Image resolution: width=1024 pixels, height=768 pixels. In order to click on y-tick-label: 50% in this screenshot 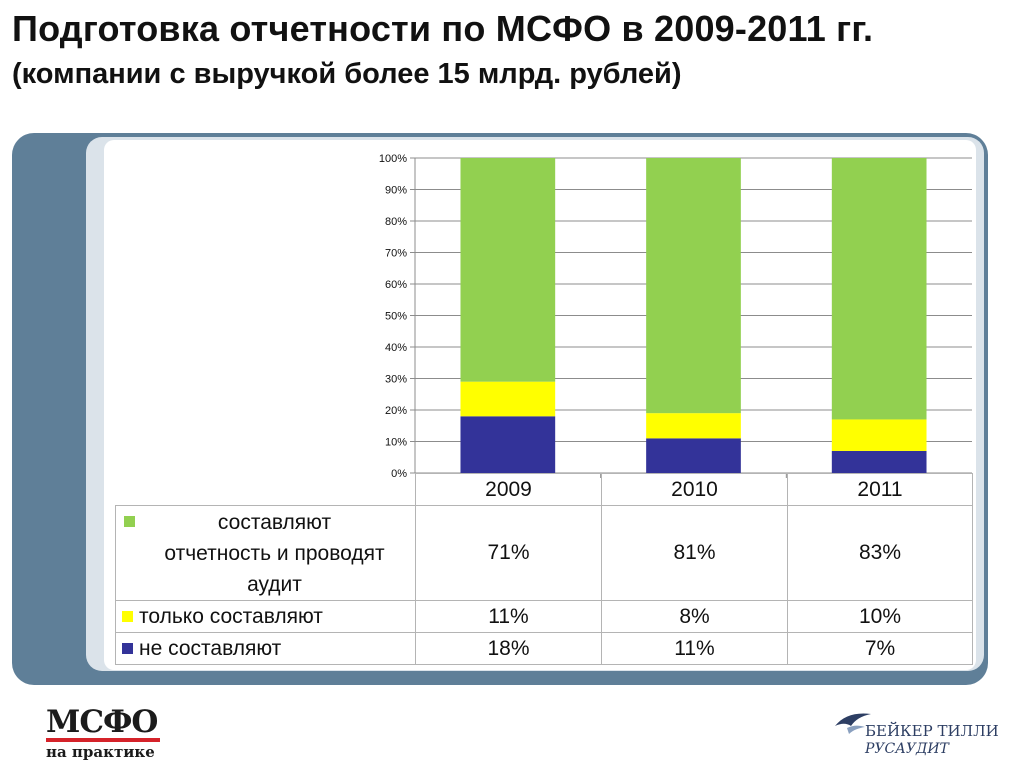, I will do `click(396, 317)`.